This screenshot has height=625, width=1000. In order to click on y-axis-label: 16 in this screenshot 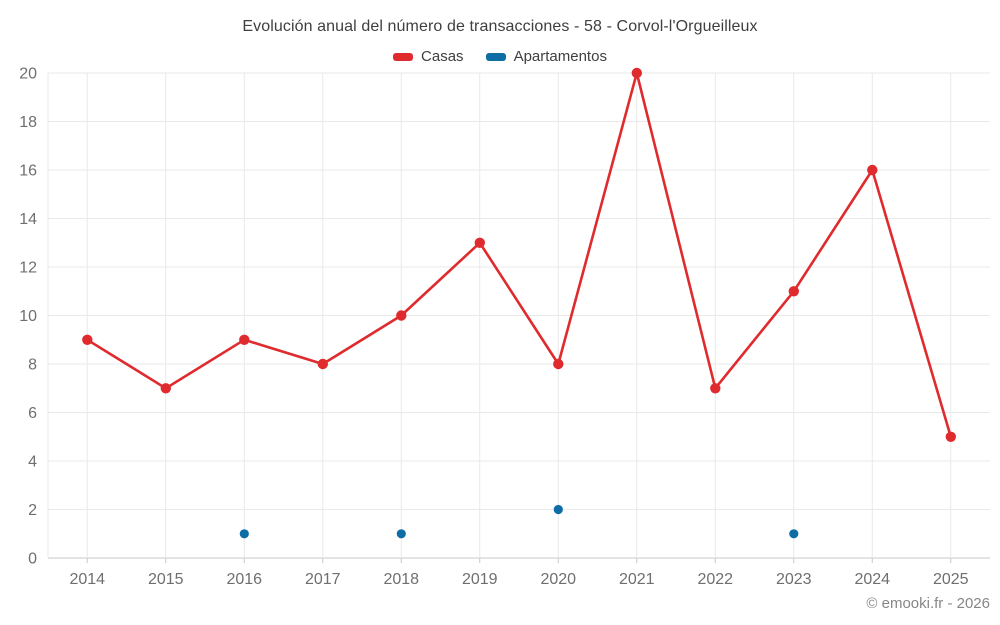, I will do `click(28, 171)`.